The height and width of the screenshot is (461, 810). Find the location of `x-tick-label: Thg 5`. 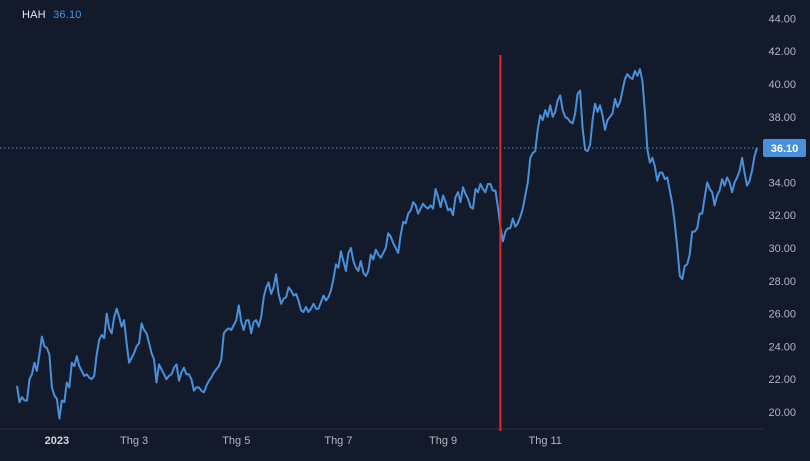

x-tick-label: Thg 5 is located at coordinates (236, 441).